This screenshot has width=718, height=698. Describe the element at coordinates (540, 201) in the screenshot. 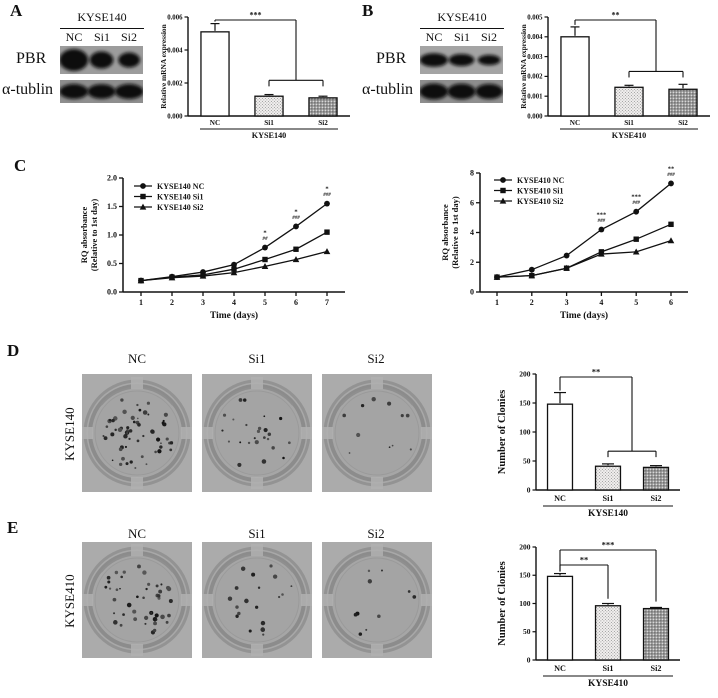

I see `svg-text: KYSE410 Si2` at that location.